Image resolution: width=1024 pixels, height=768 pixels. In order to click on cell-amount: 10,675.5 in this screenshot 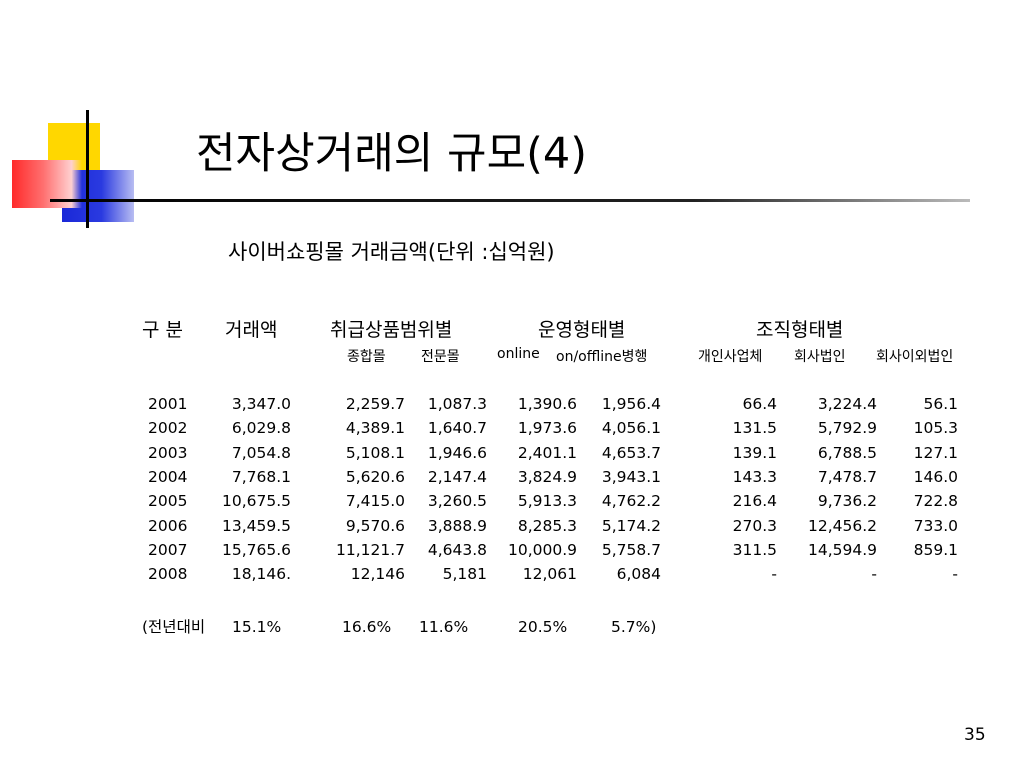, I will do `click(256, 501)`.